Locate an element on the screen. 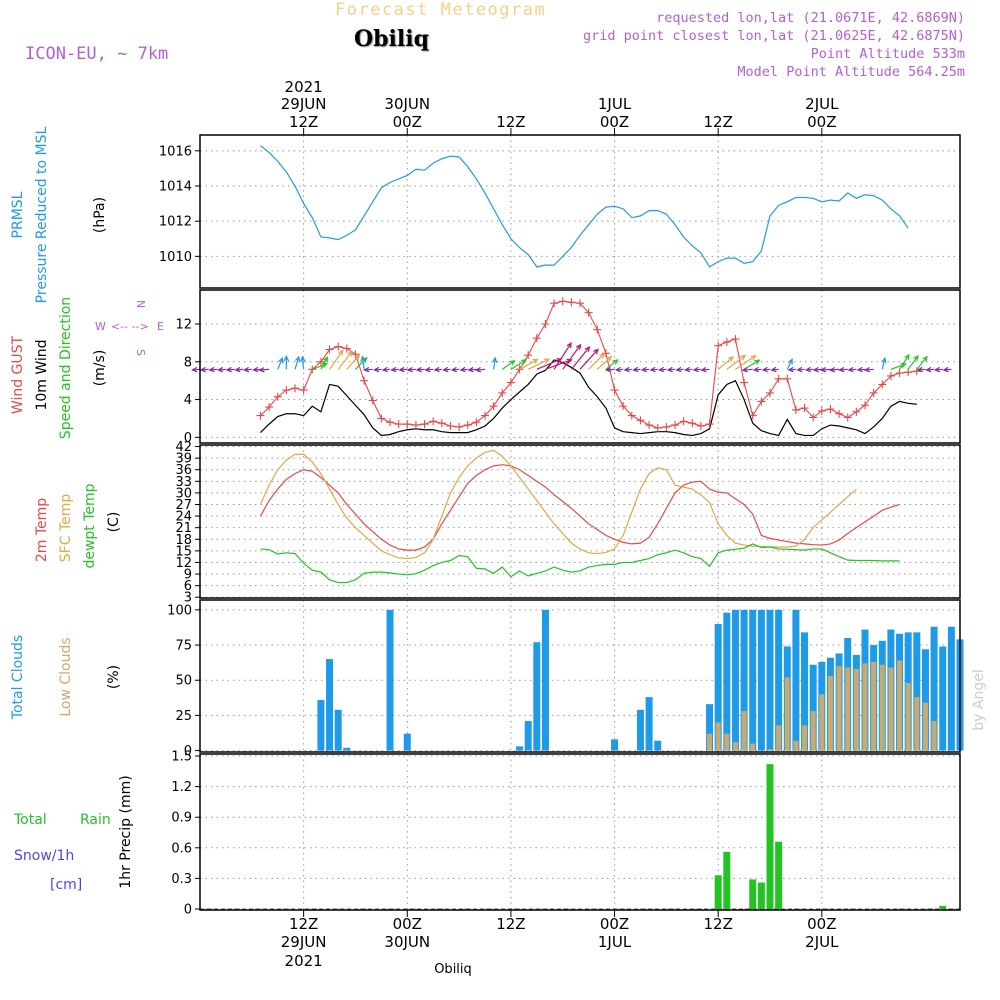 The width and height of the screenshot is (1000, 1000). compass-arrows: <-- --> is located at coordinates (130, 326).